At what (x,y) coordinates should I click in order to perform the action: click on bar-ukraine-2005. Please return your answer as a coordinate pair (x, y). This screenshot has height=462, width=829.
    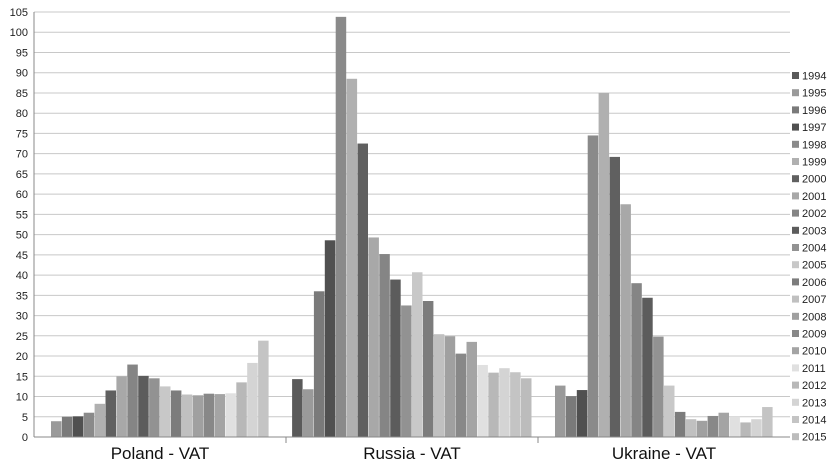
    Looking at the image, I should click on (669, 411).